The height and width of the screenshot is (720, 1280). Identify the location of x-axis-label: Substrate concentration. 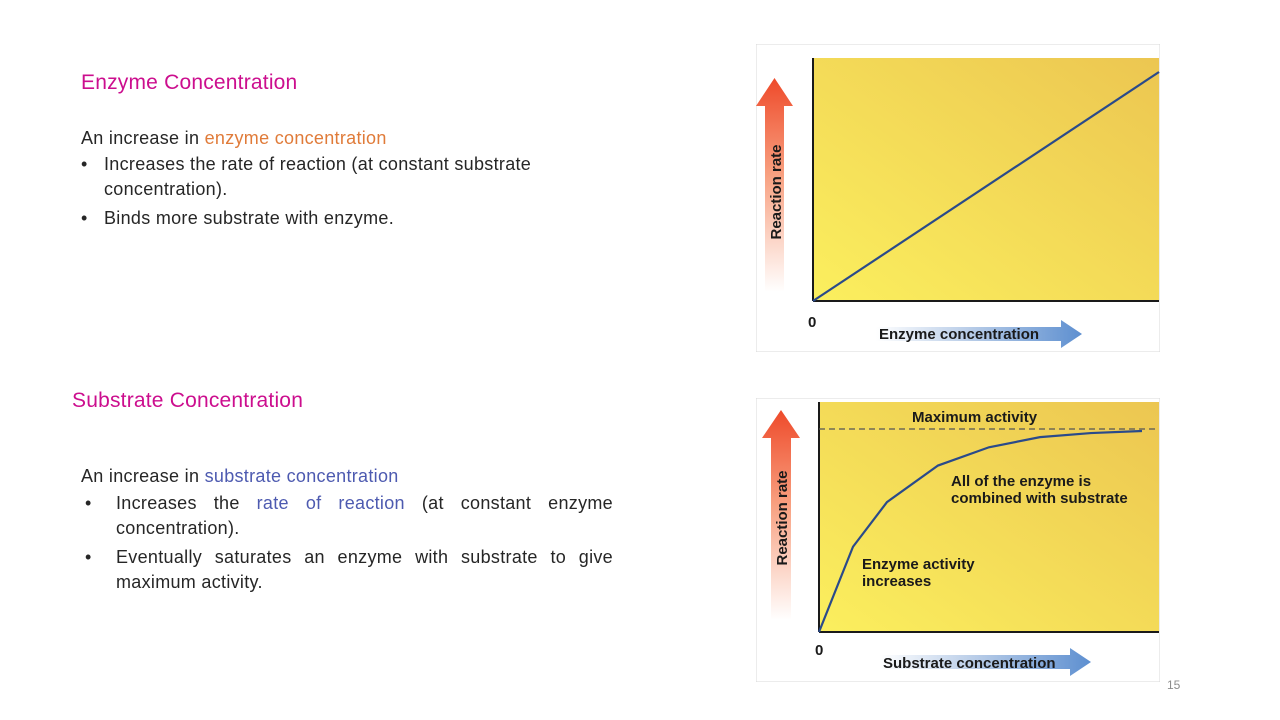
(969, 663).